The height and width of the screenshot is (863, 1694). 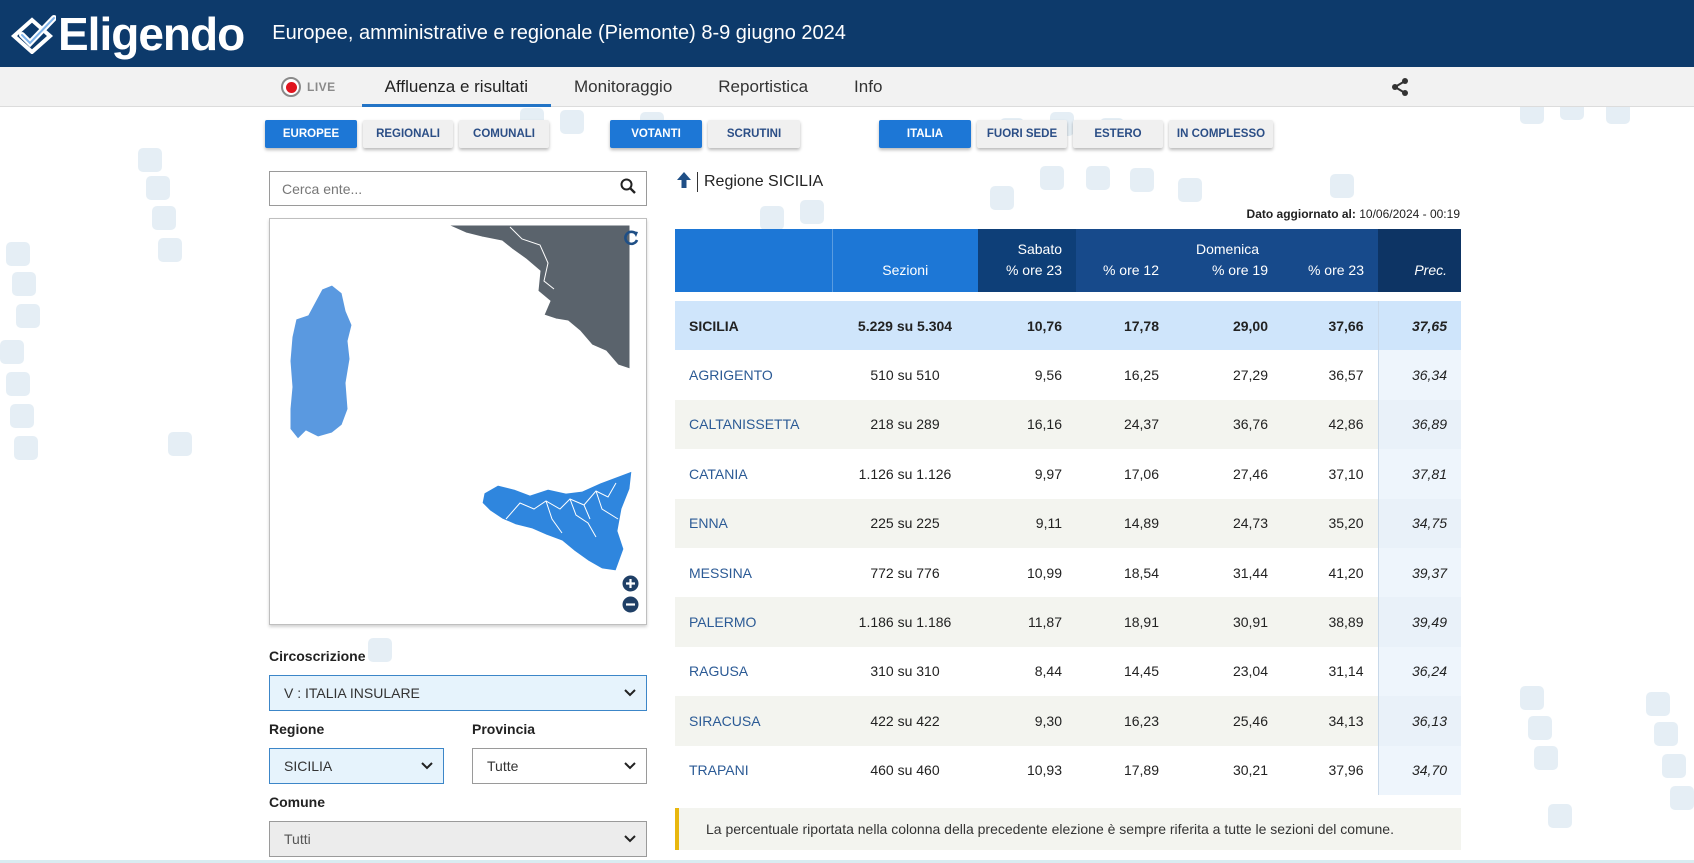 What do you see at coordinates (731, 375) in the screenshot?
I see `cell-ente: AGRIGENTO` at bounding box center [731, 375].